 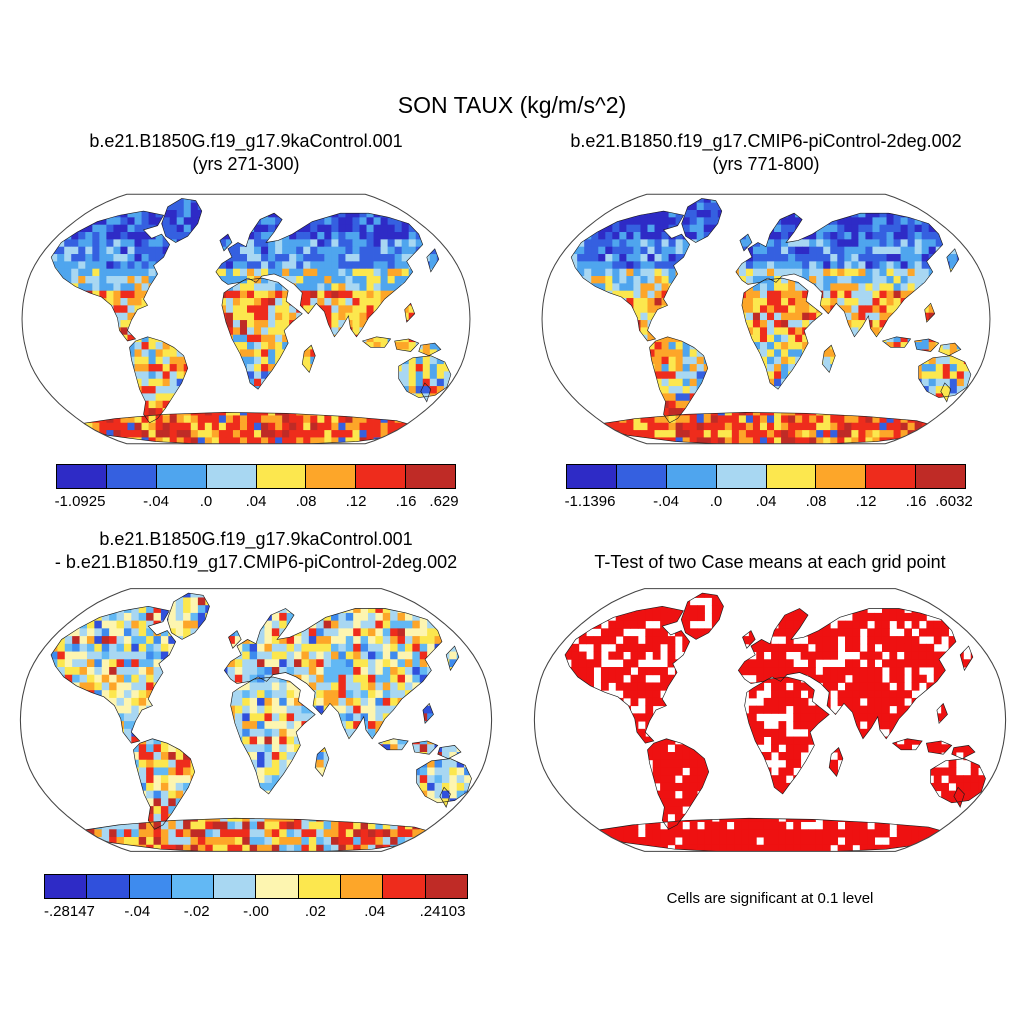 What do you see at coordinates (766, 164) in the screenshot?
I see `panel-case2-title-line2: (yrs 771-800)` at bounding box center [766, 164].